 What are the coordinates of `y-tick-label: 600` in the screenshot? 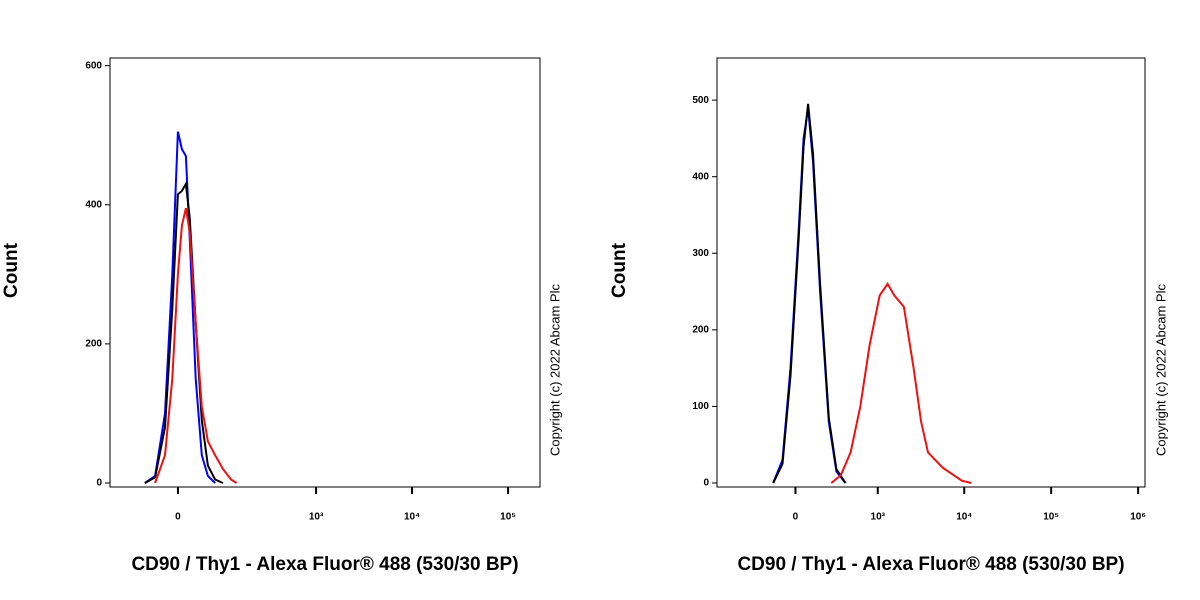 It's located at (93, 65).